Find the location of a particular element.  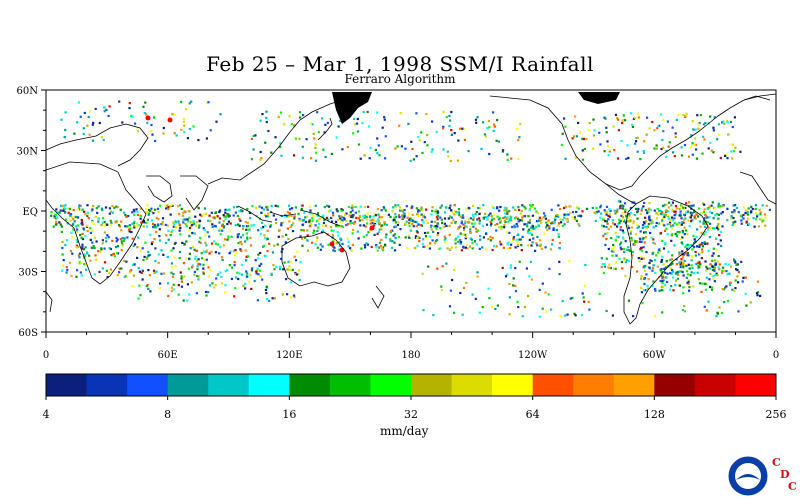

noaa-logo-text: NOAA is located at coordinates (748, 469).